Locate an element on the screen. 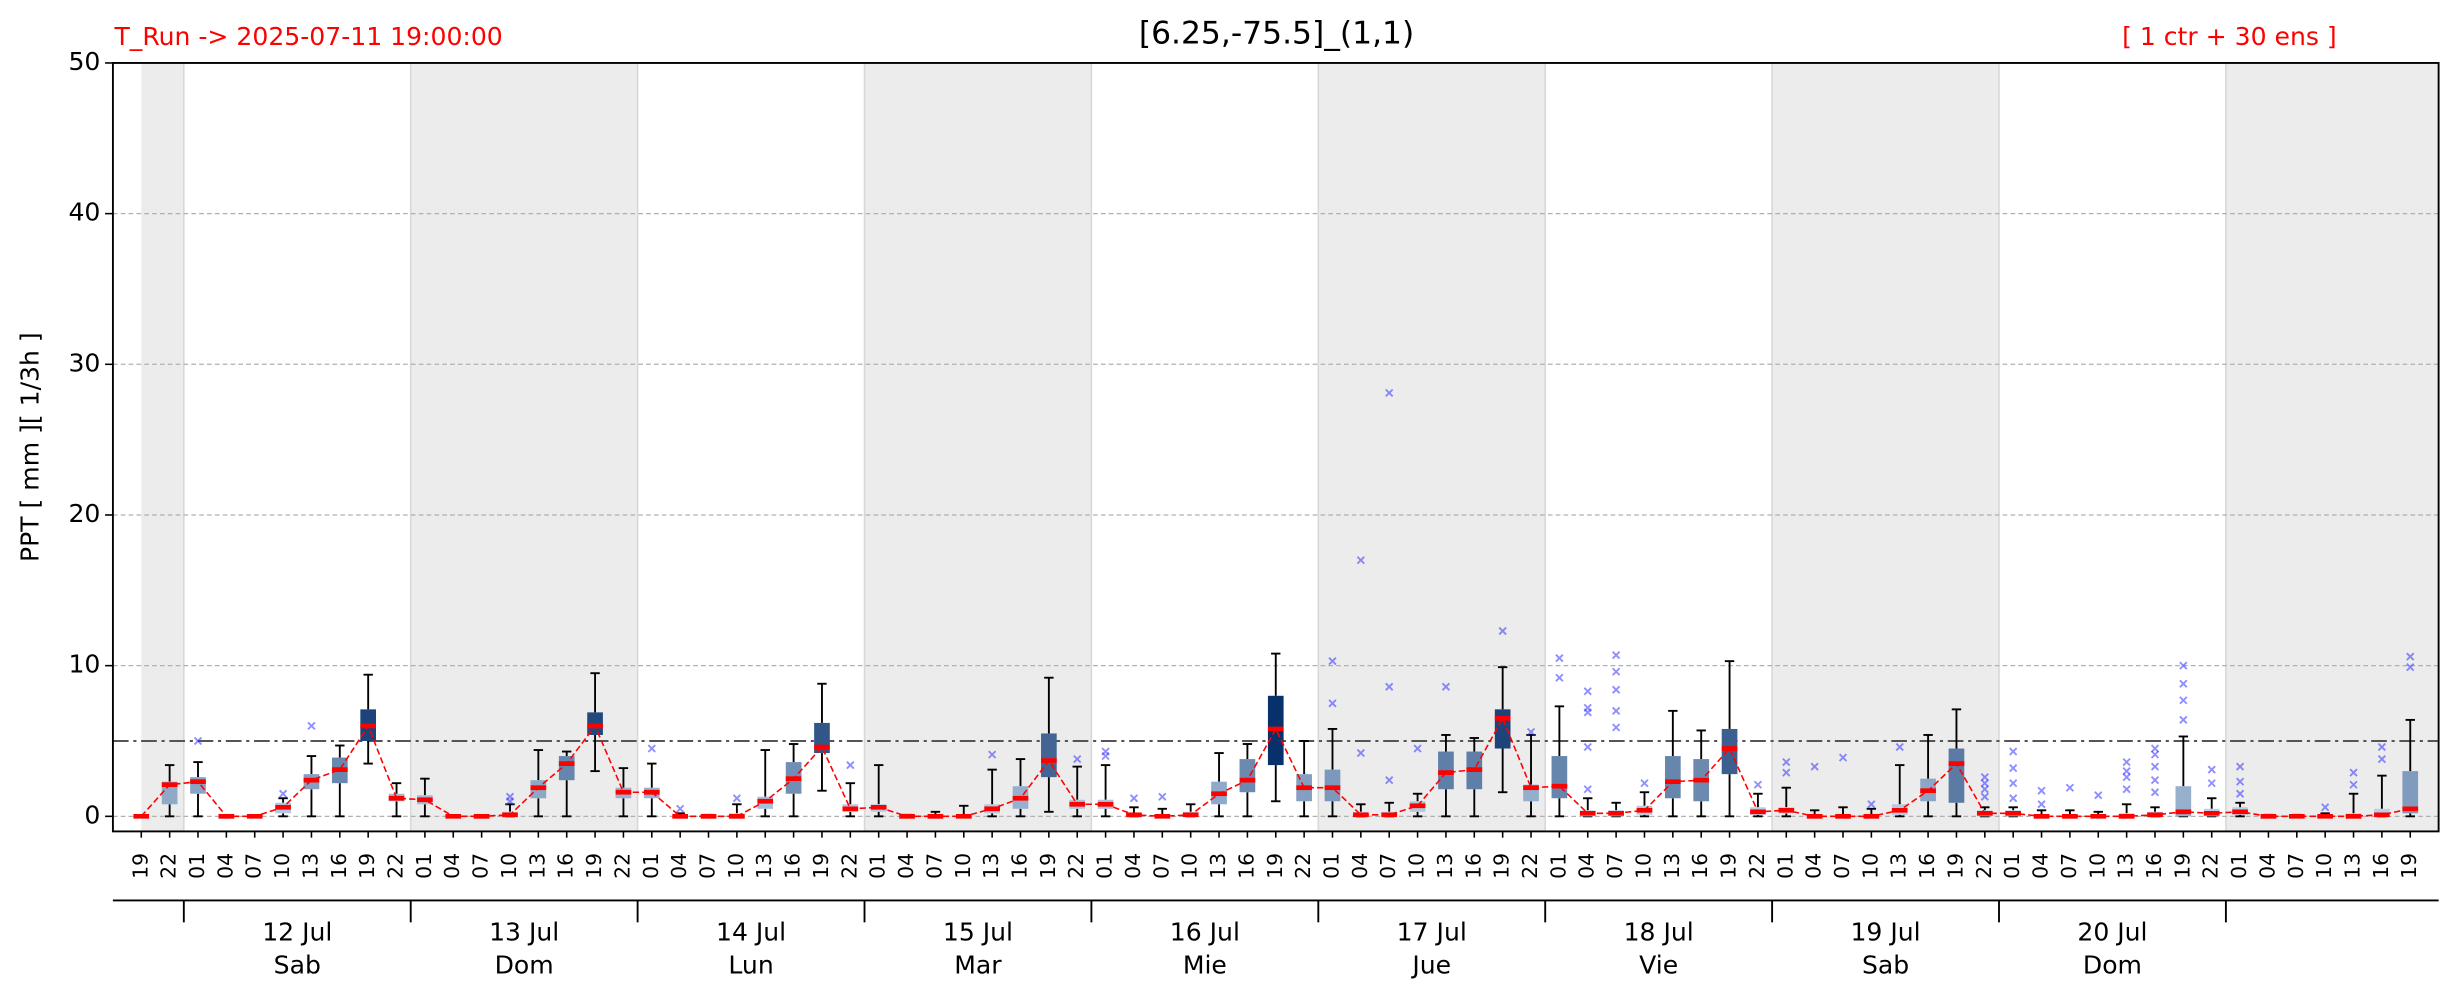 This screenshot has width=2459, height=1001. y-tick-label: 10 is located at coordinates (84, 664).